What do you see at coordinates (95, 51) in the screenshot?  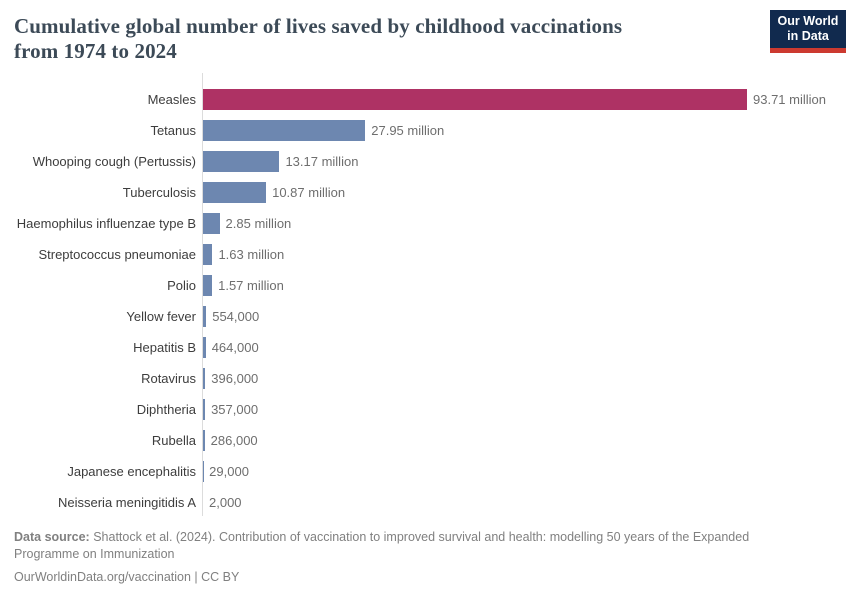 I see `page-title-line2: from 1974 to 2024` at bounding box center [95, 51].